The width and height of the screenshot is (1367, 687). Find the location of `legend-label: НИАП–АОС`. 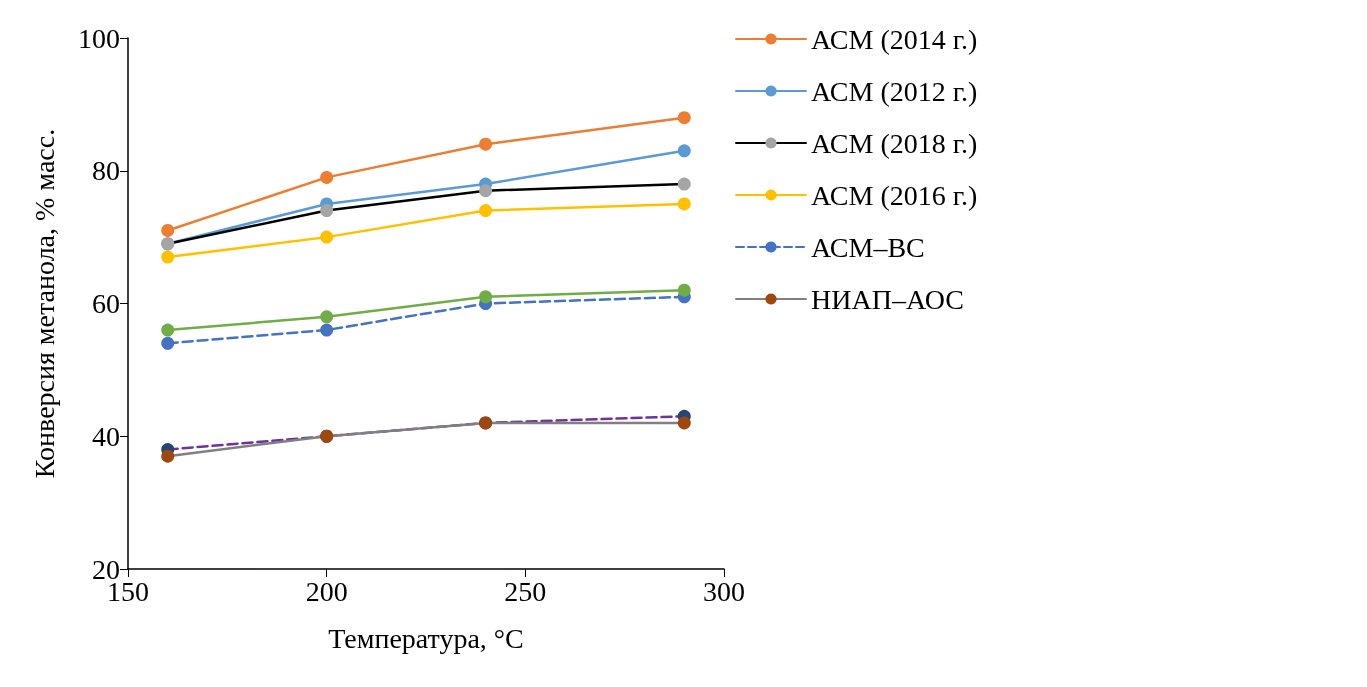

legend-label: НИАП–АОС is located at coordinates (887, 299).